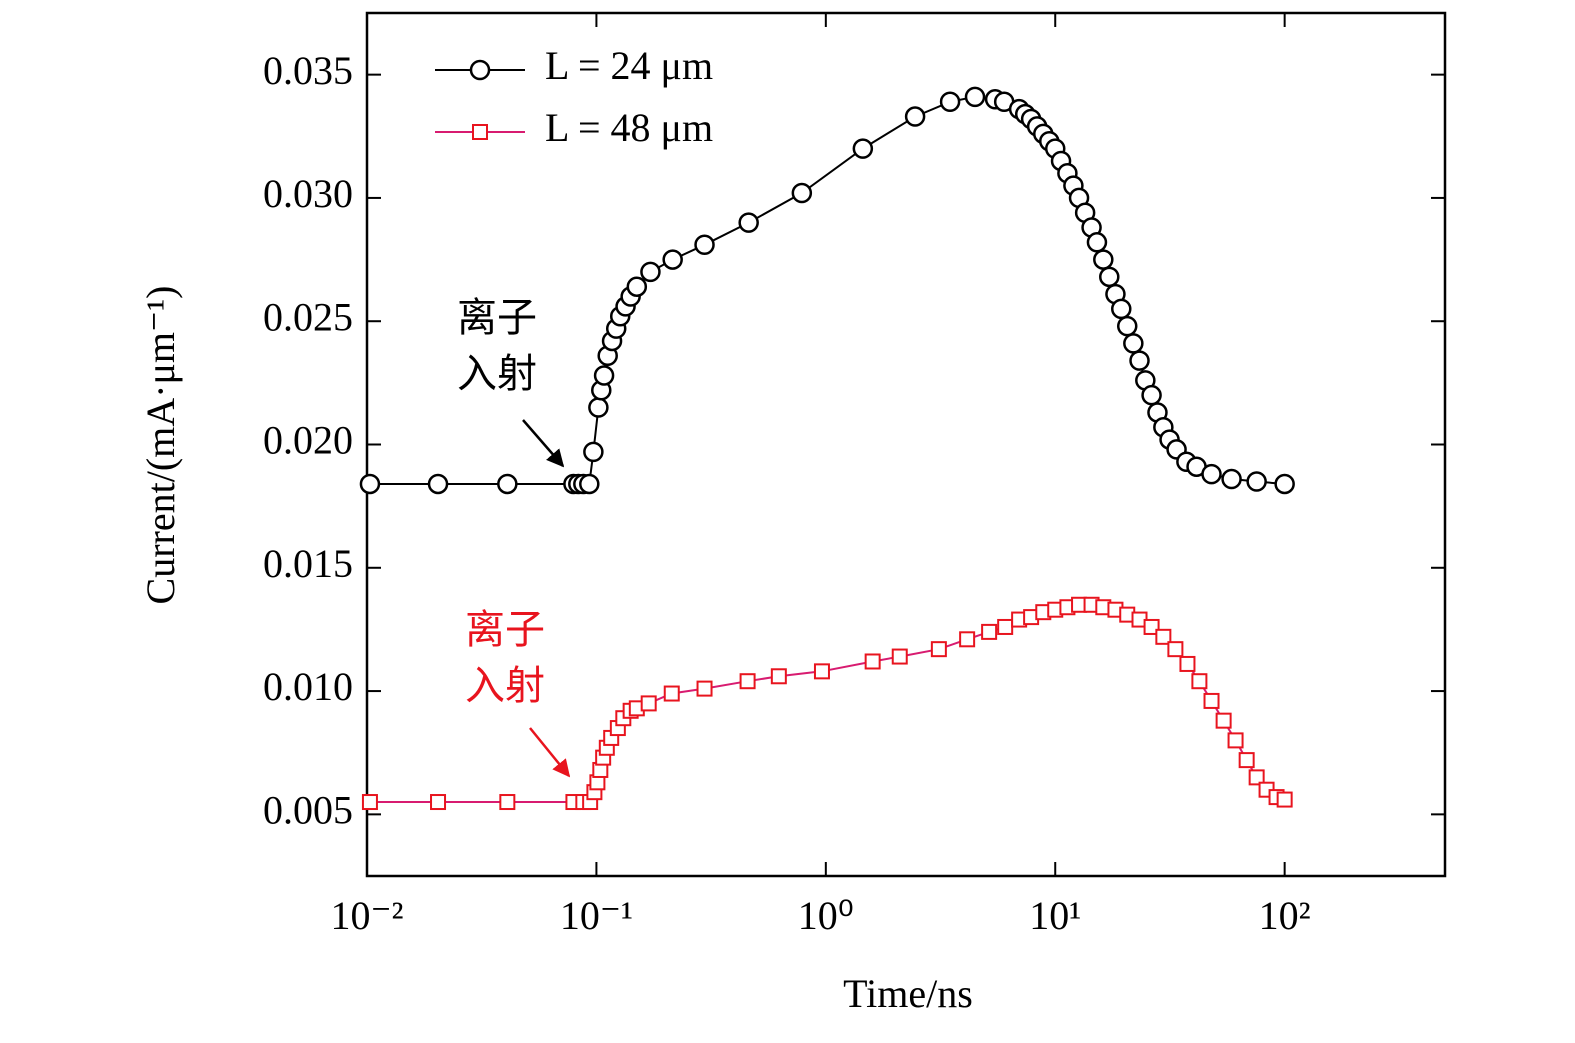 This screenshot has width=1575, height=1043. What do you see at coordinates (308, 193) in the screenshot?
I see `y-tick-label: 0.030` at bounding box center [308, 193].